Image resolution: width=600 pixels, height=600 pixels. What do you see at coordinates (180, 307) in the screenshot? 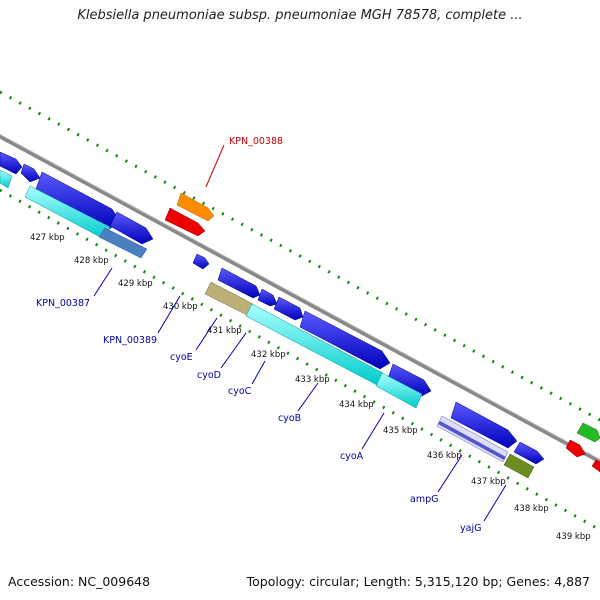
I see `tick-label: 430 kbp` at bounding box center [180, 307].